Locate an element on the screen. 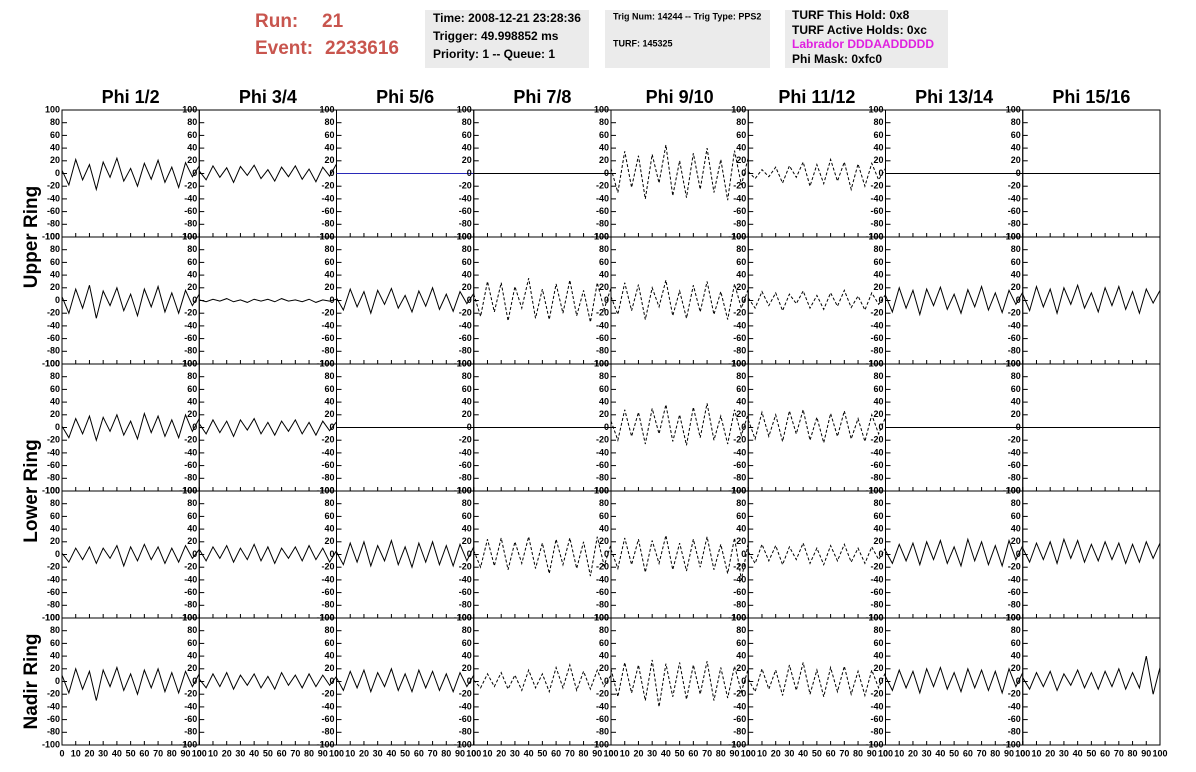 The image size is (1196, 772). x-tick-label: 0 is located at coordinates (885, 753).